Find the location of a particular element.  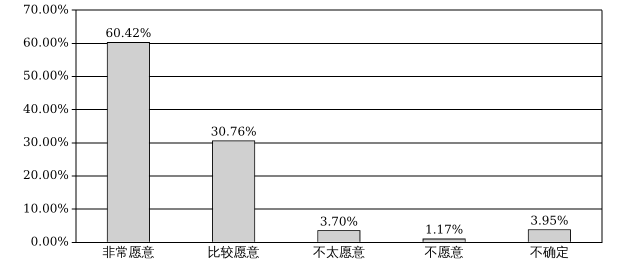

y-tick-label: 20.00% is located at coordinates (45, 175).